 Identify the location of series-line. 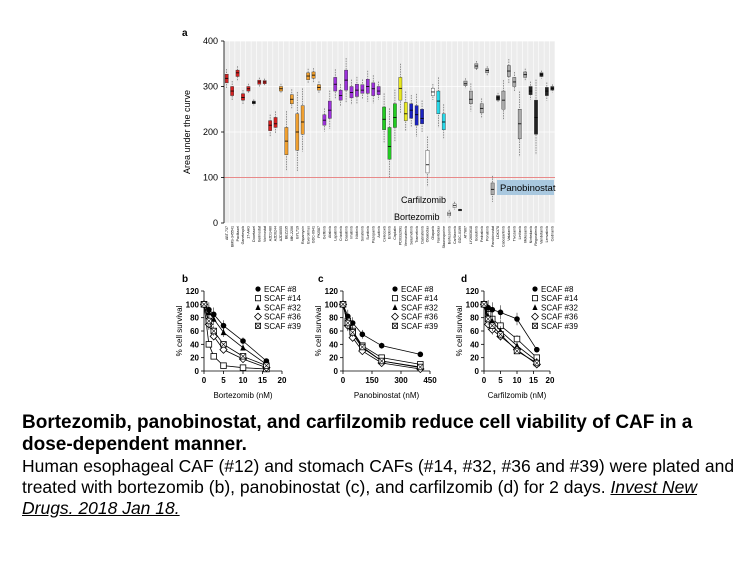
(510, 333).